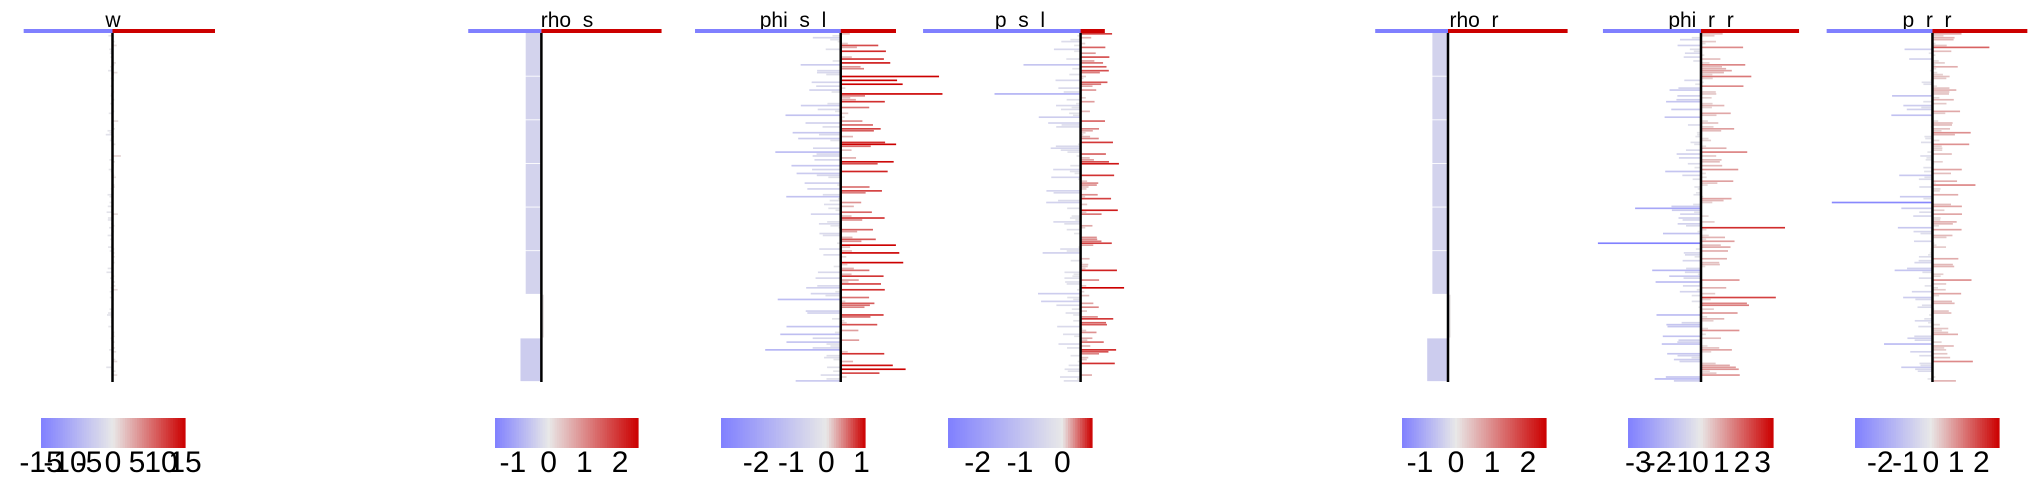 The image size is (2040, 480). Describe the element at coordinates (1474, 448) in the screenshot. I see `legend-rho-r: -1 0 1 2` at that location.